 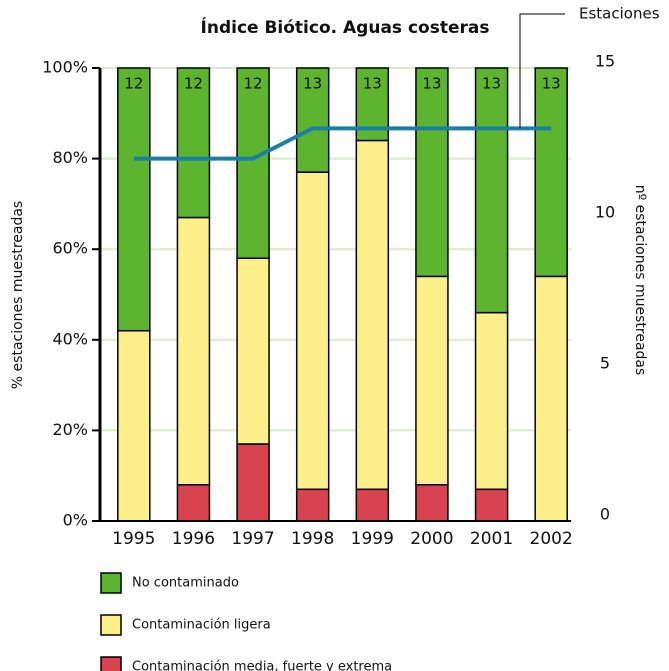 What do you see at coordinates (70, 338) in the screenshot?
I see `y-tick-label: 40%` at bounding box center [70, 338].